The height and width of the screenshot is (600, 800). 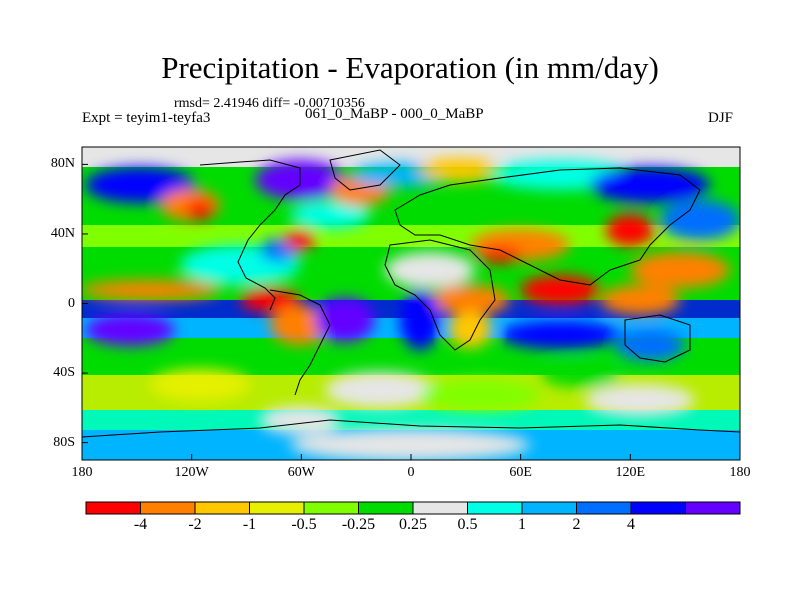 I want to click on colorbar-label: 1, so click(x=522, y=524).